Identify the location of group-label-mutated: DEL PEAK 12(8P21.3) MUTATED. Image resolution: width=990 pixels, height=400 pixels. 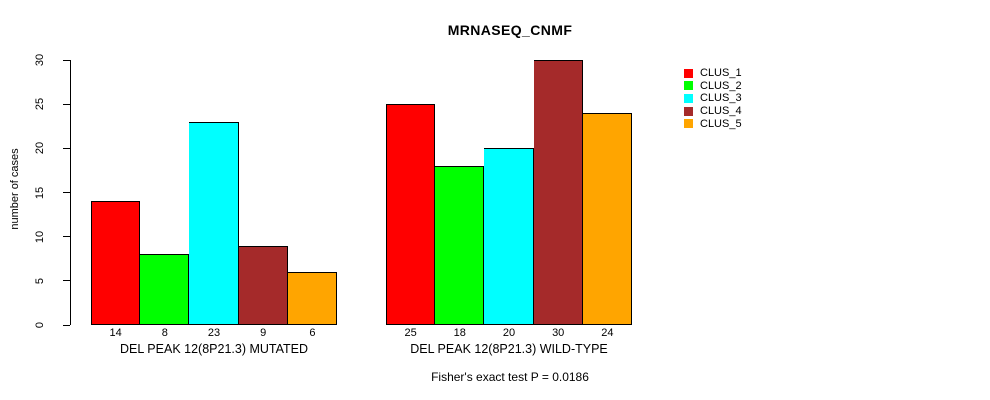
(214, 349).